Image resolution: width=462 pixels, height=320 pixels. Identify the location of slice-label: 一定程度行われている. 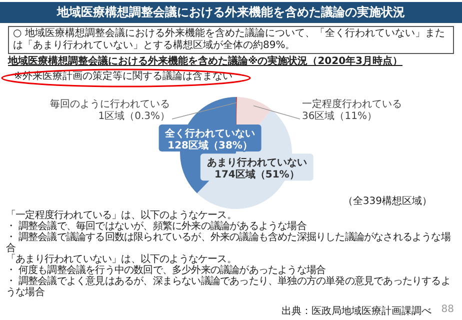
(352, 104).